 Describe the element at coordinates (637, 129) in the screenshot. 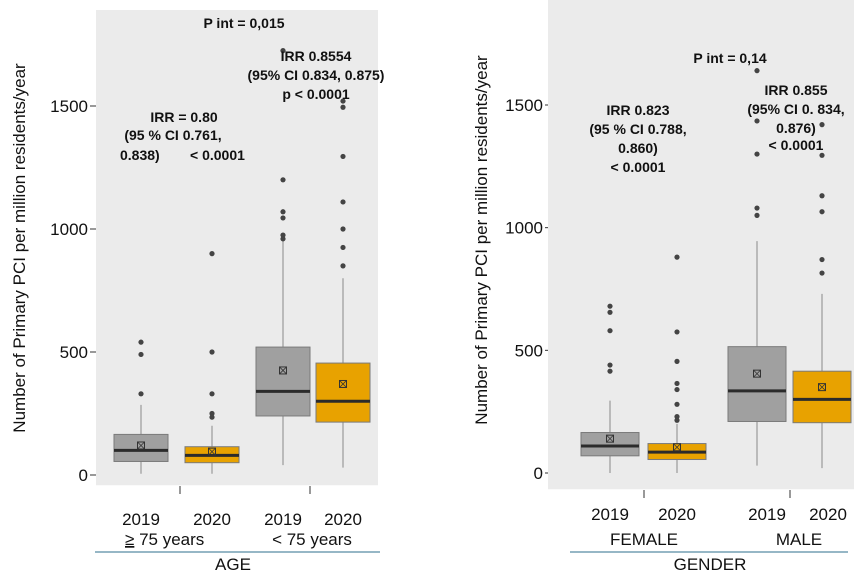

I see `irr-annotation: (95 % CI 0.788,` at that location.